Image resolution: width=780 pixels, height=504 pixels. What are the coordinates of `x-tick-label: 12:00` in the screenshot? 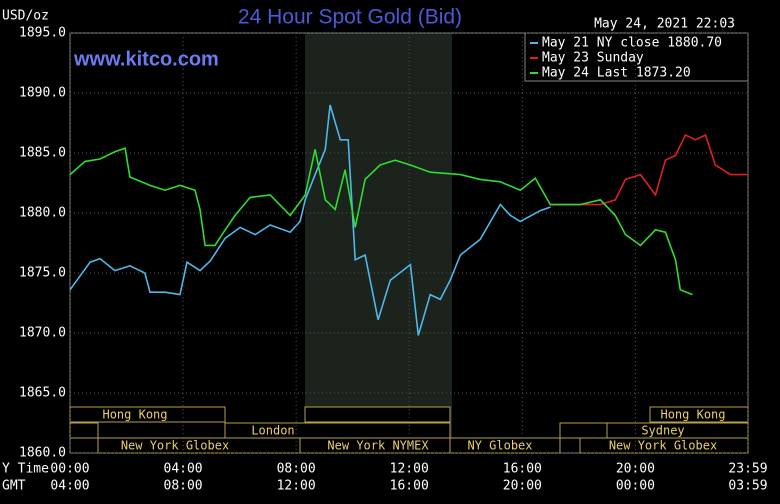 It's located at (409, 469).